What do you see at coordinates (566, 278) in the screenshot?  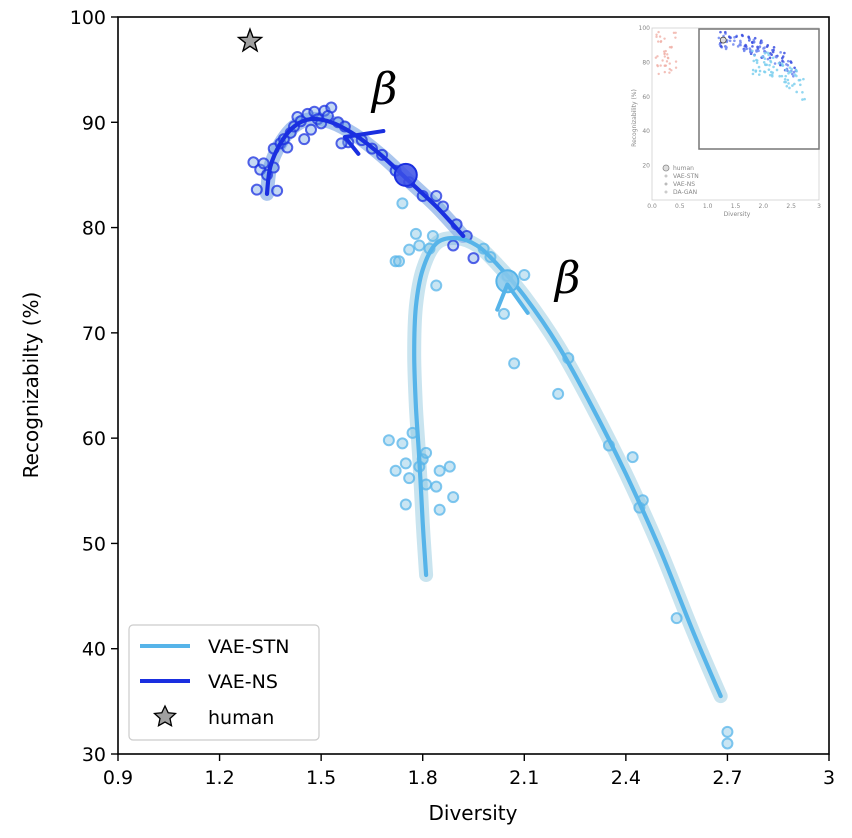 I see `beta-annotation-stn: β` at bounding box center [566, 278].